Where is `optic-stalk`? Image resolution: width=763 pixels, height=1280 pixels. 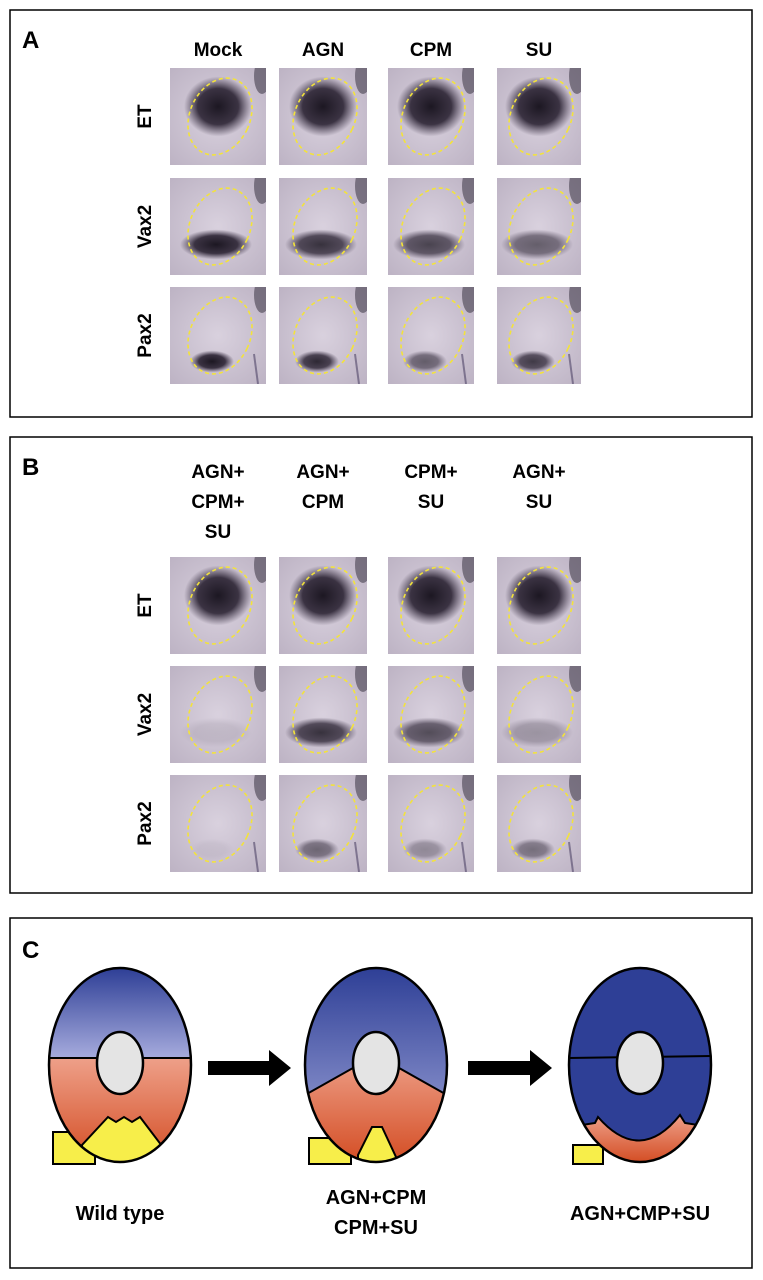 optic-stalk is located at coordinates (588, 1154).